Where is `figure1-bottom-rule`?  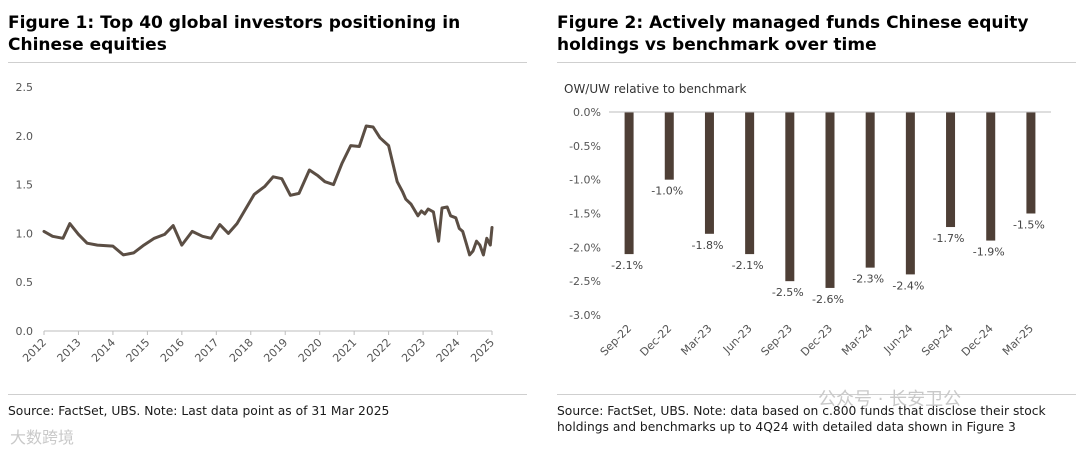 figure1-bottom-rule is located at coordinates (267, 394).